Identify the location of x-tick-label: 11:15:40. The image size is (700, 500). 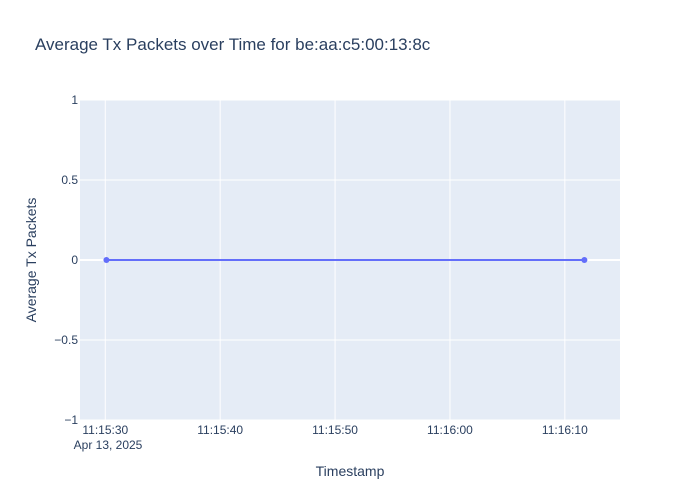
(220, 430).